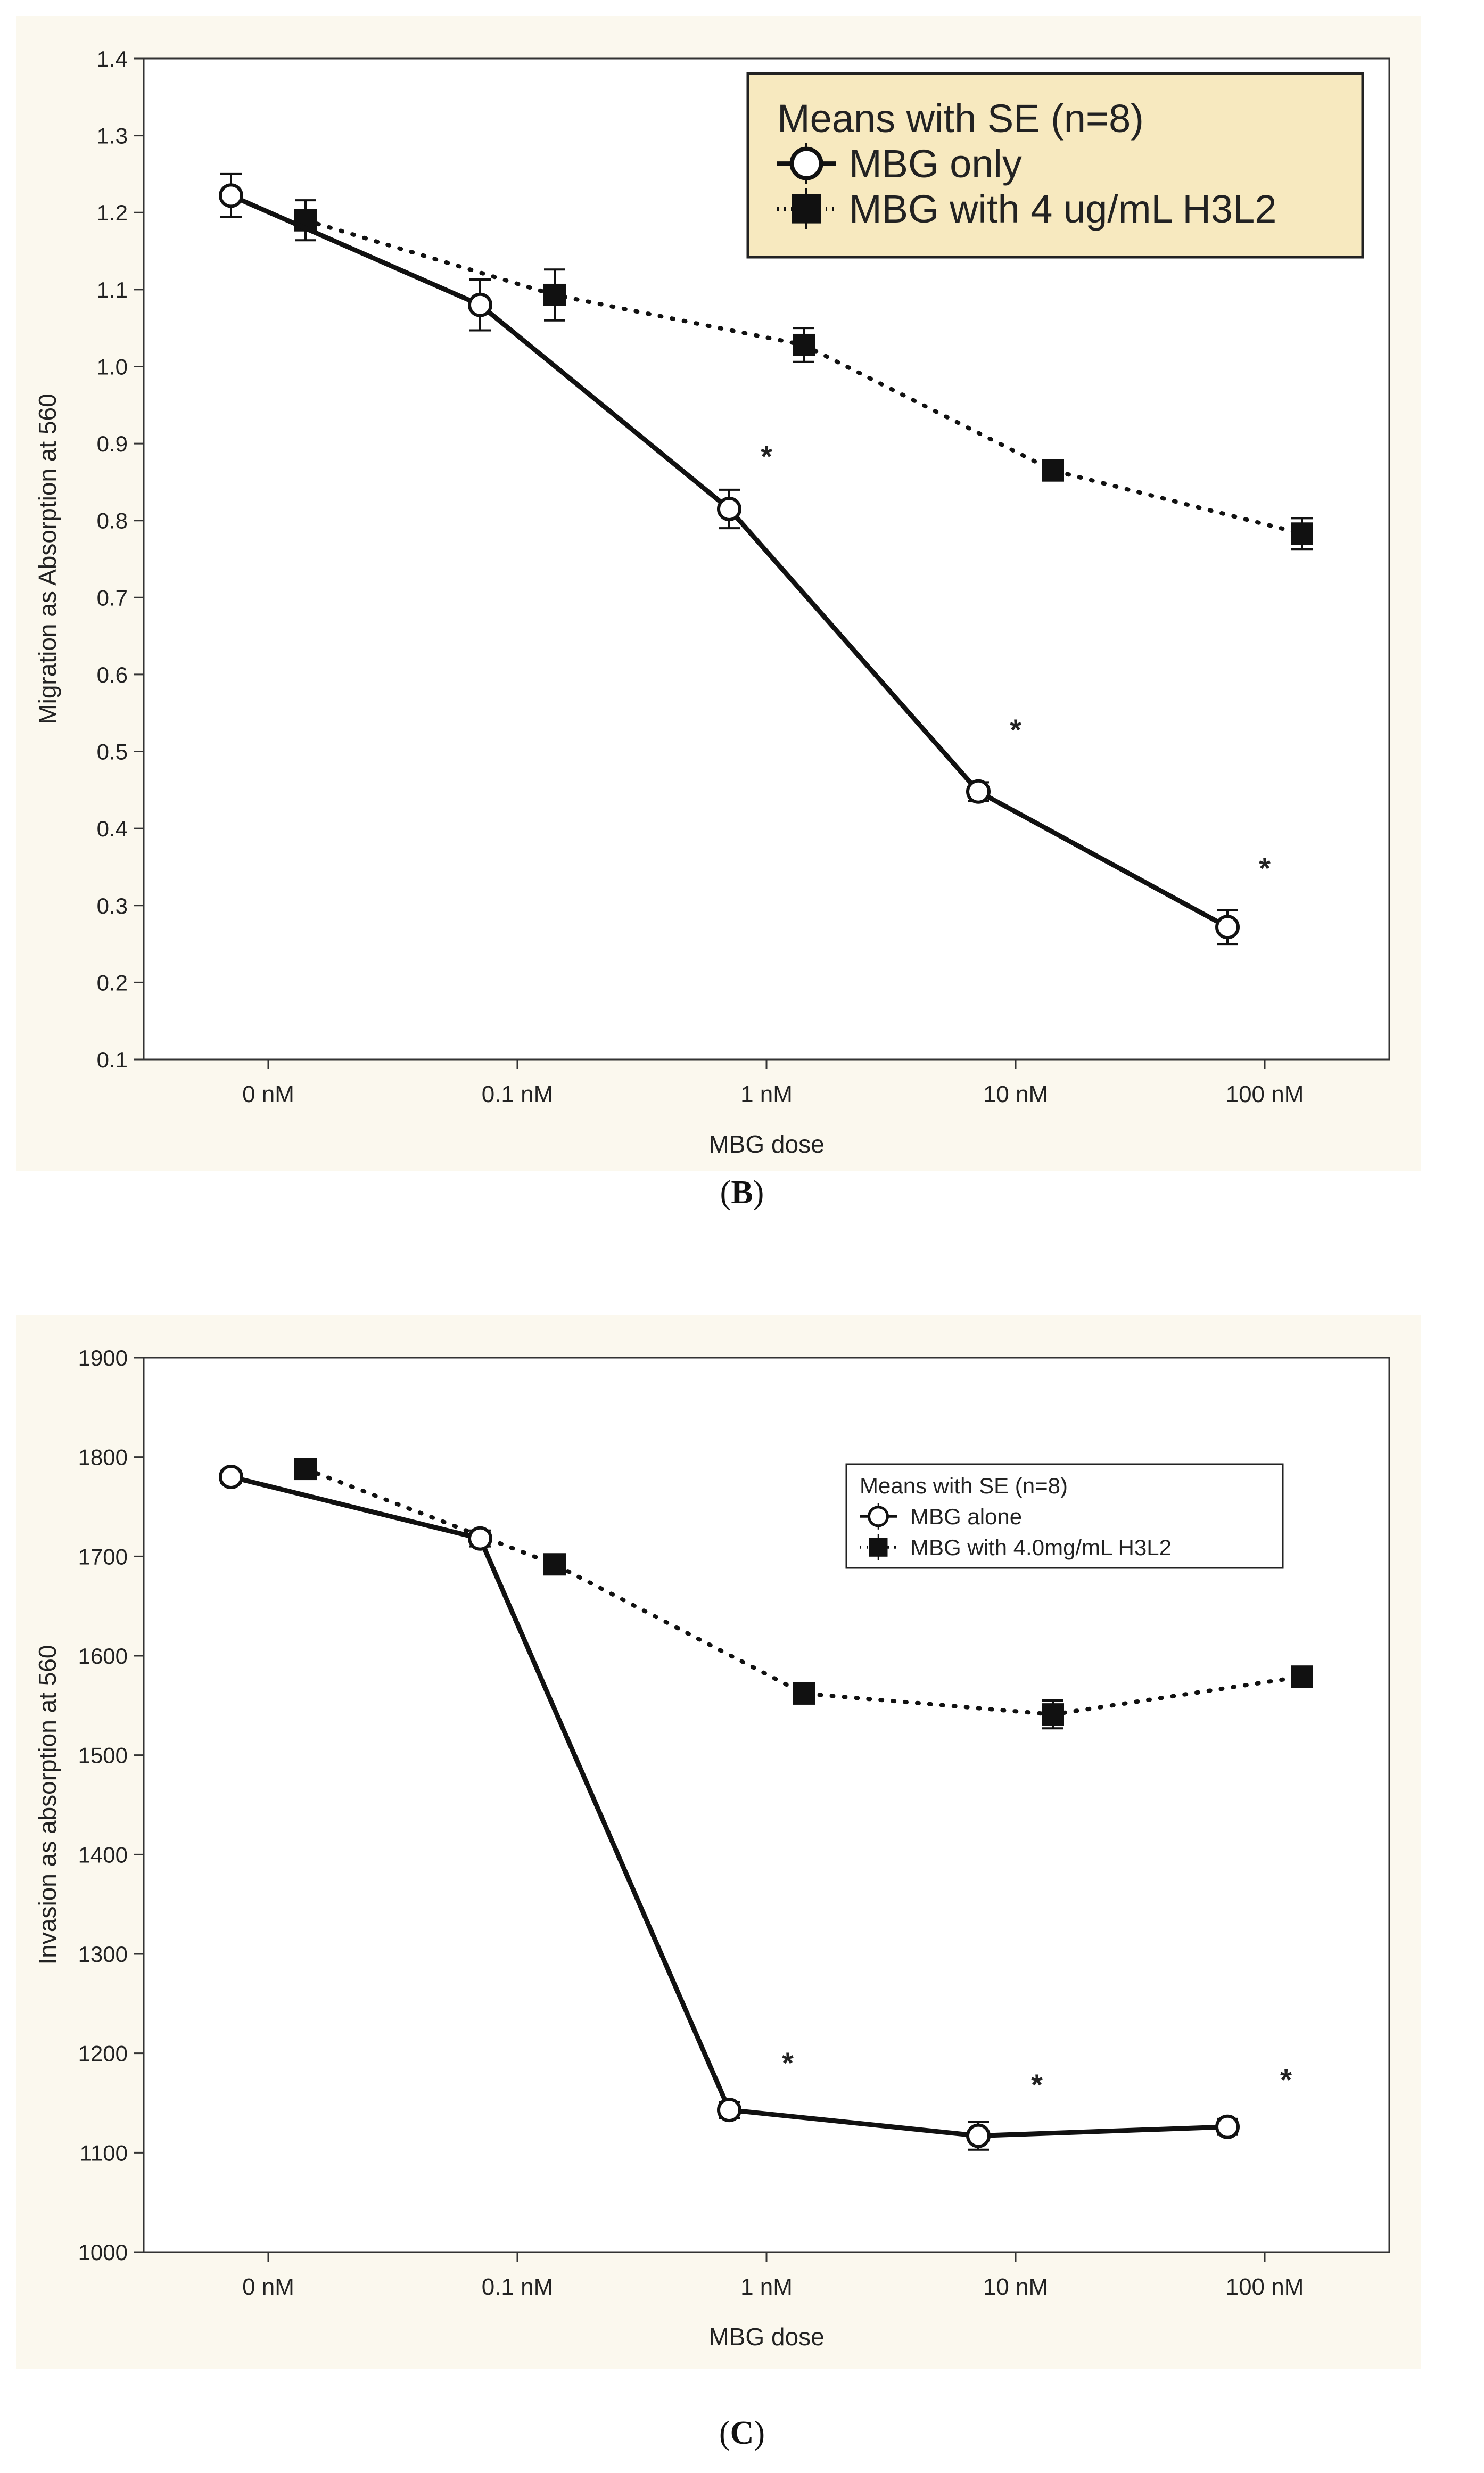 Image resolution: width=1484 pixels, height=2473 pixels. What do you see at coordinates (112, 212) in the screenshot?
I see `y-tick-label: 1.2` at bounding box center [112, 212].